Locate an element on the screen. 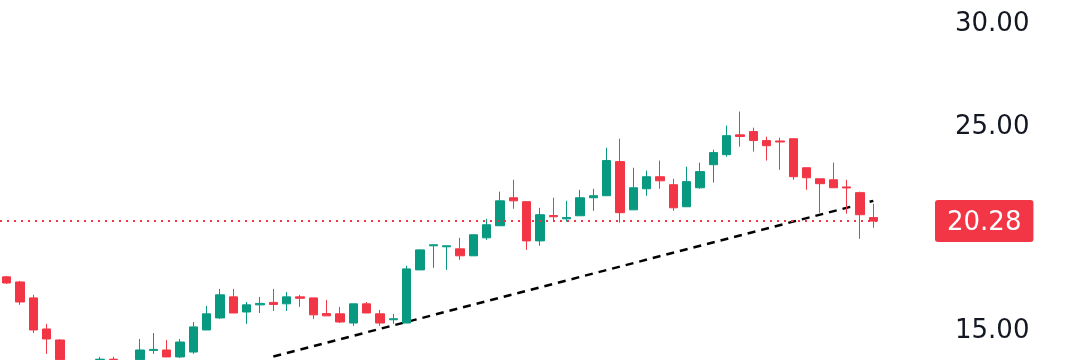 This screenshot has height=360, width=1080. y-tick-label: 30.00 is located at coordinates (992, 22).